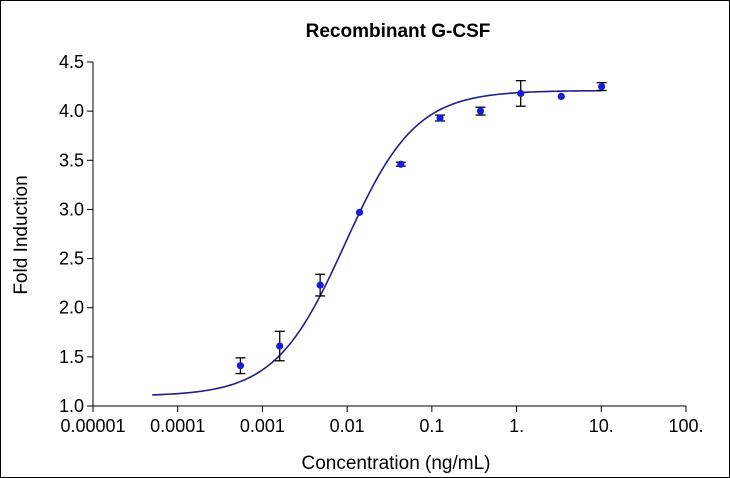 The width and height of the screenshot is (730, 478). Describe the element at coordinates (71, 357) in the screenshot. I see `y-tick-label: 1.5` at that location.